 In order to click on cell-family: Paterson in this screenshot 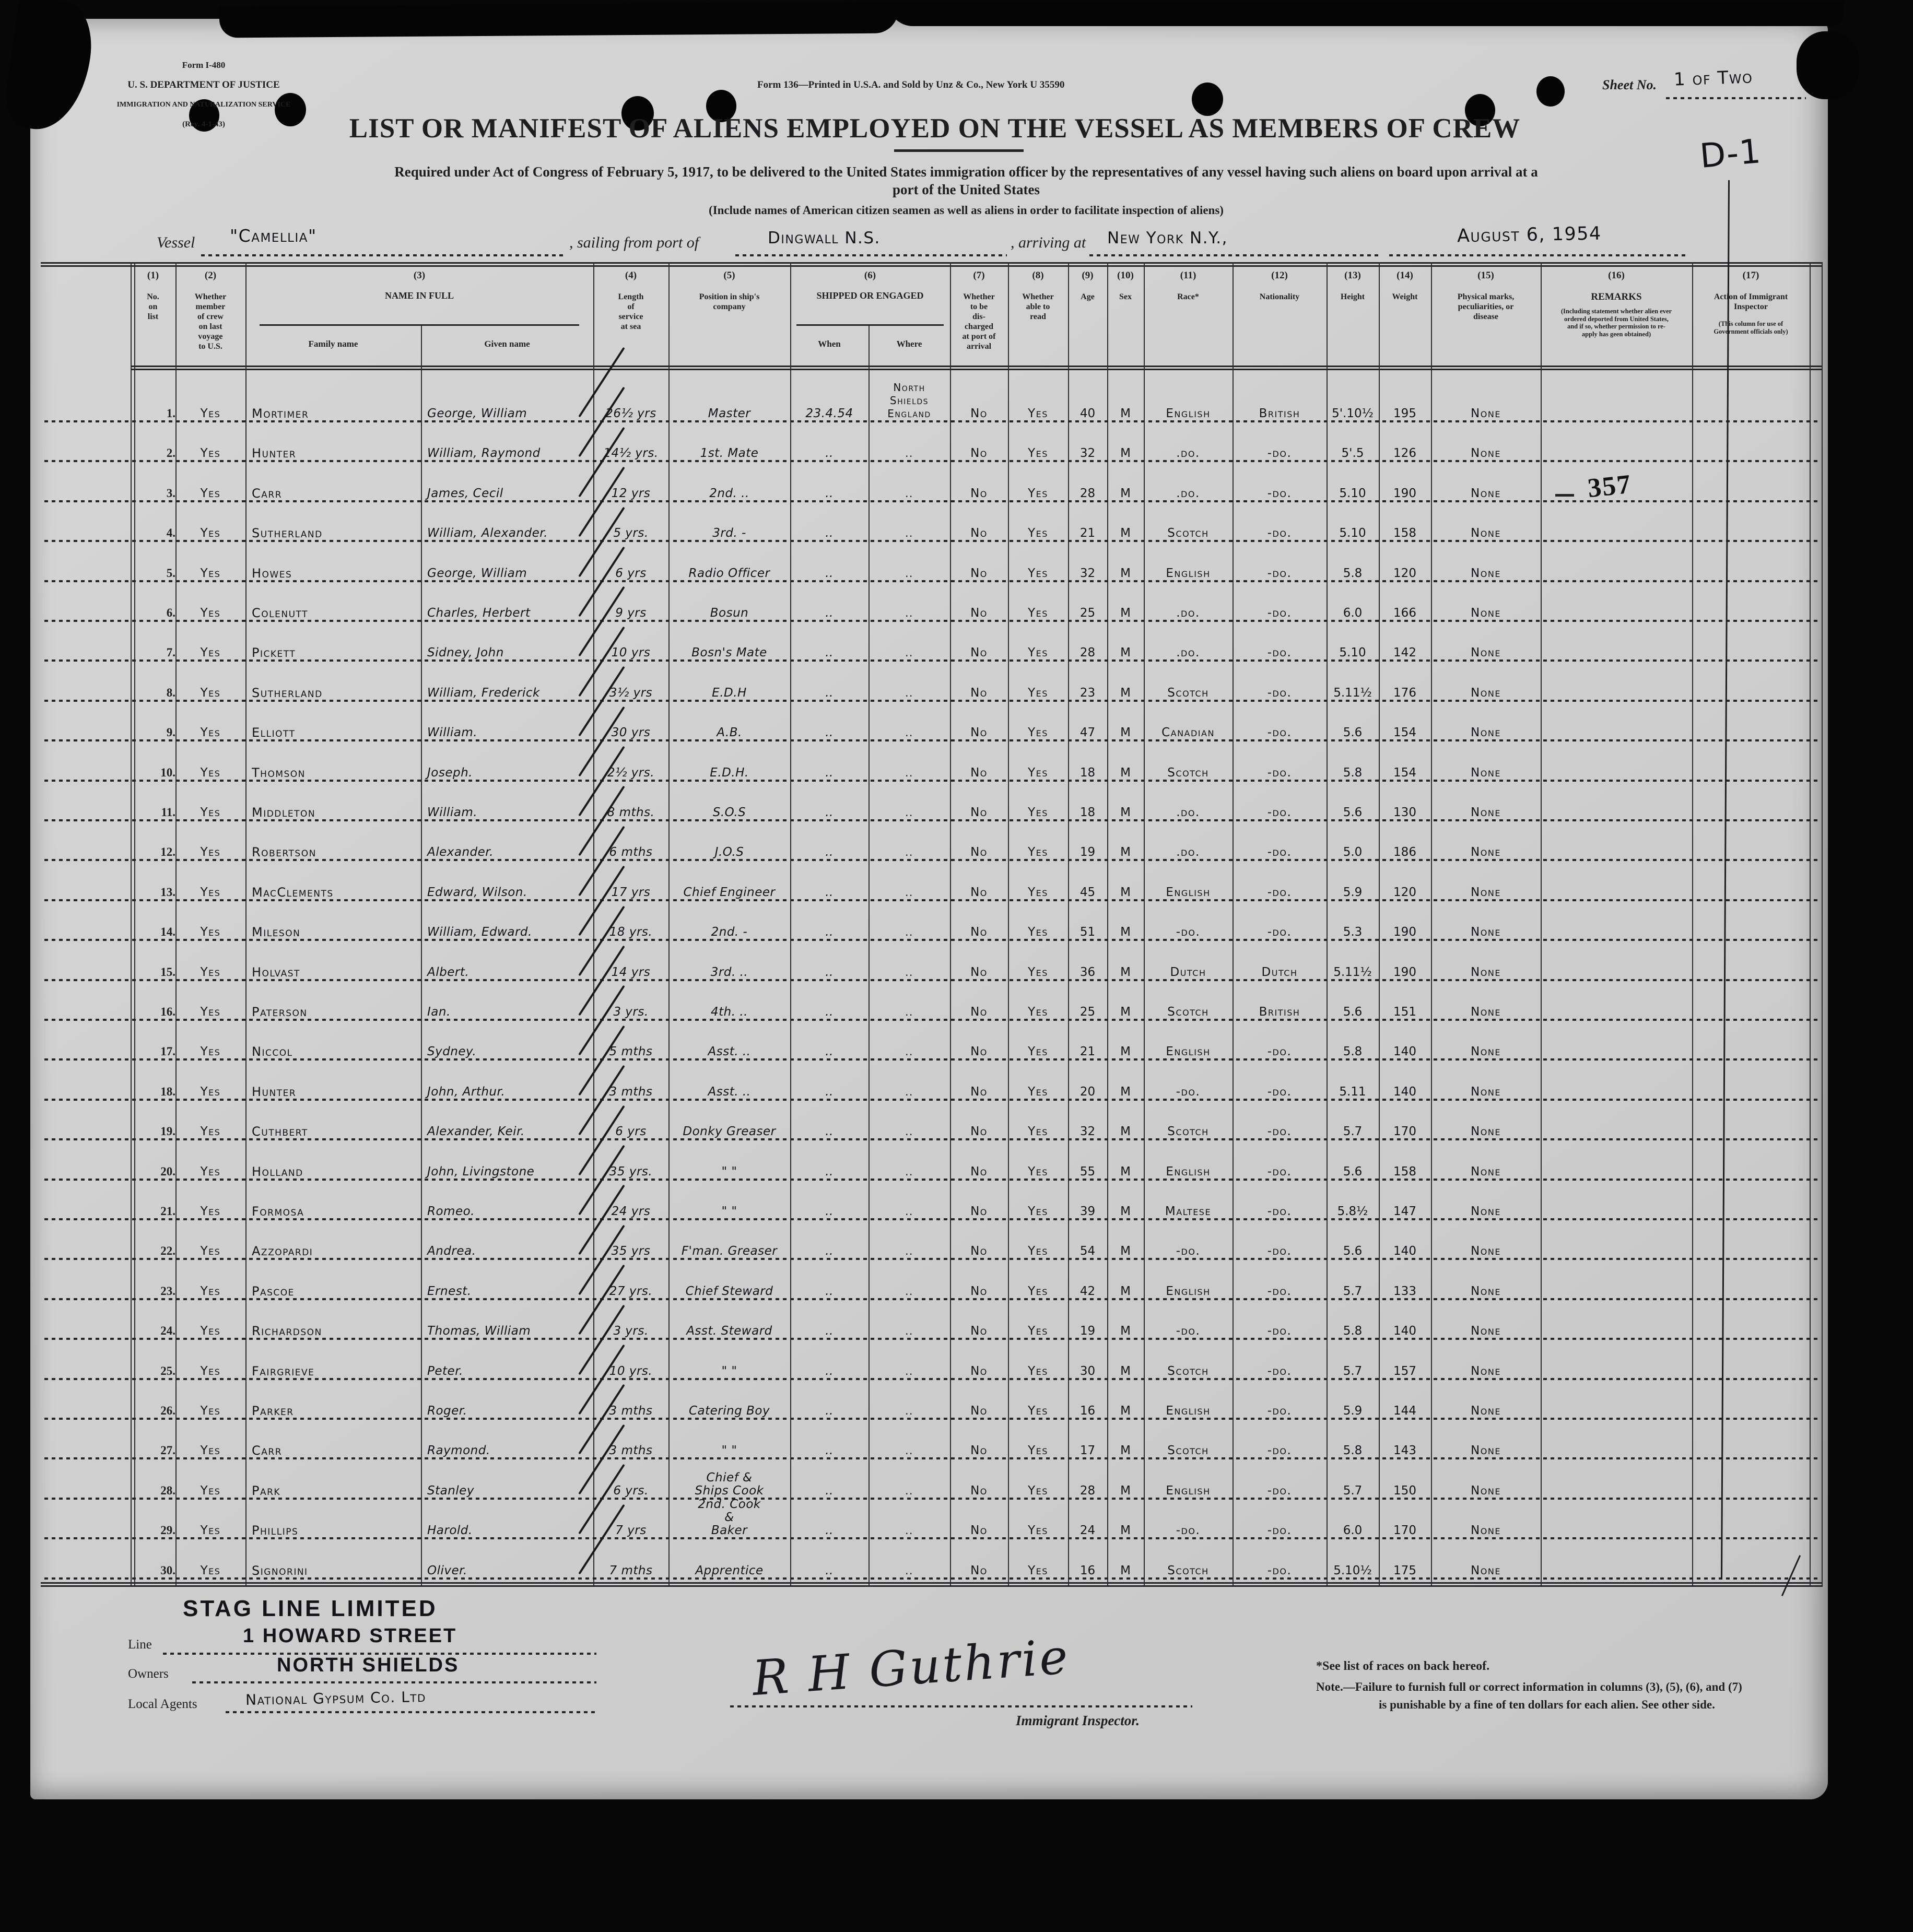, I will do `click(280, 1012)`.